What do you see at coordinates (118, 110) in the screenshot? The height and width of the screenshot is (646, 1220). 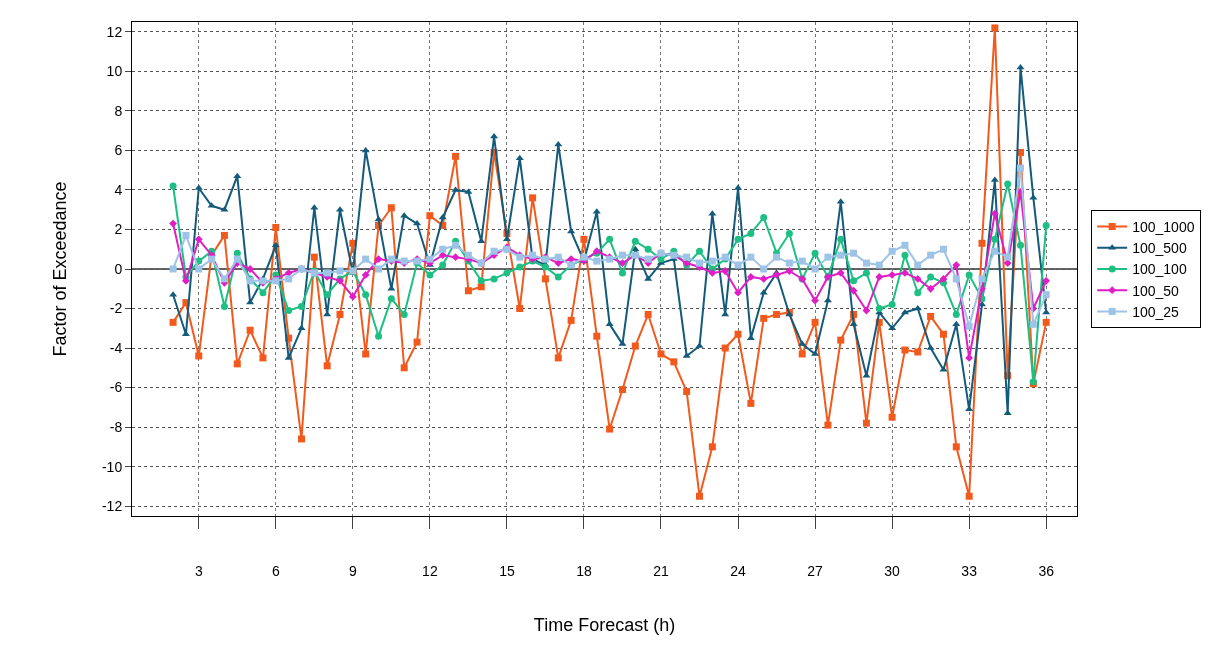 I see `y-tick-label: 8` at bounding box center [118, 110].